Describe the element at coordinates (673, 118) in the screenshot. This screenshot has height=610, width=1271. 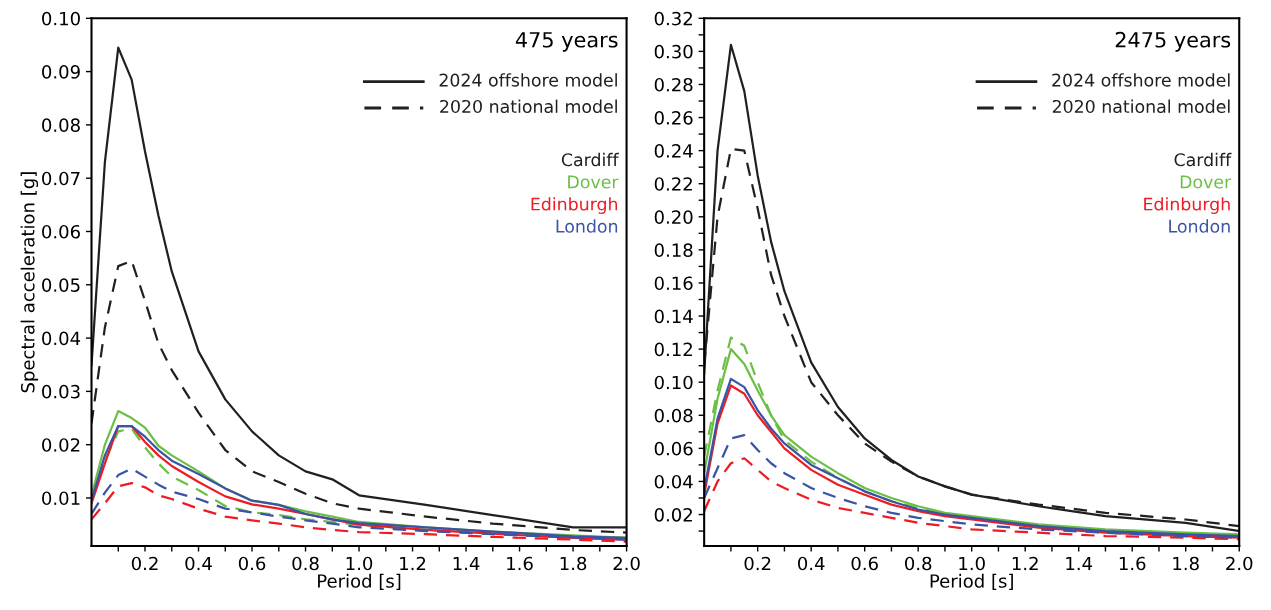
I see `y-tick-label: 0.26` at that location.